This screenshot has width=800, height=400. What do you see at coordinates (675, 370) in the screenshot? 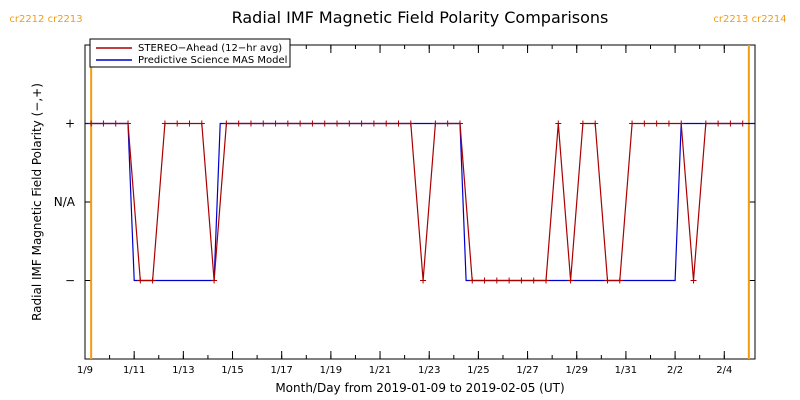
I see `x-tick-label: 2/2` at bounding box center [675, 370].